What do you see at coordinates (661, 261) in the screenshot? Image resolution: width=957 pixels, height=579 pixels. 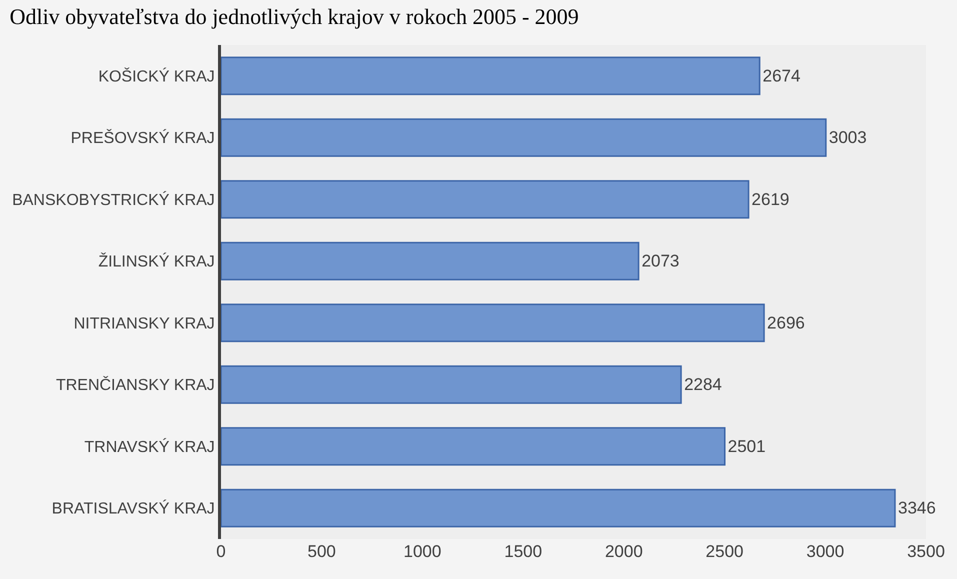 I see `data-label: 2073` at bounding box center [661, 261].